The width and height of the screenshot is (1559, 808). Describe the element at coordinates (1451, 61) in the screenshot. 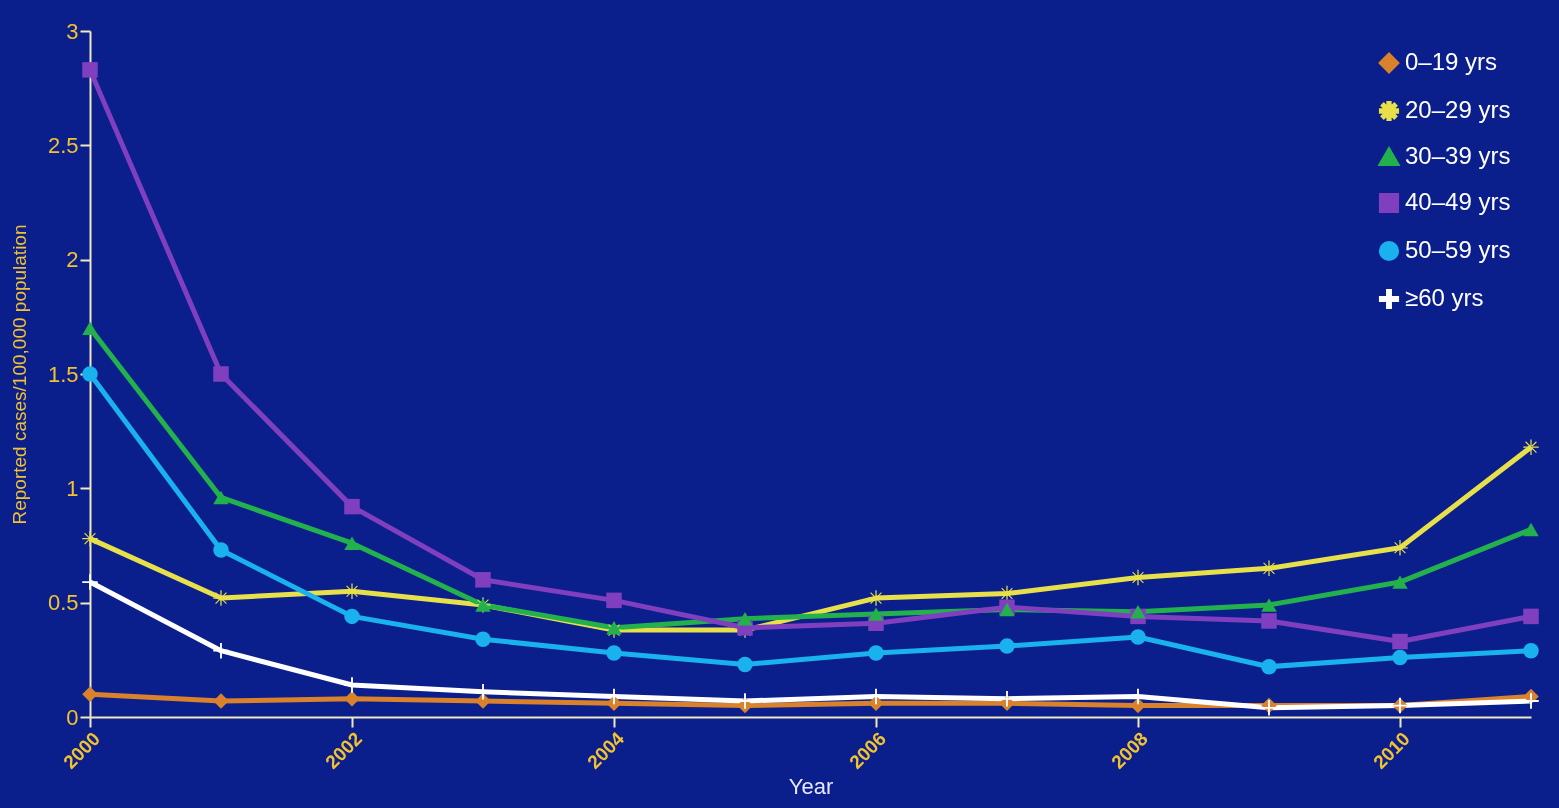

I see `legend-label: 0–19 yrs` at that location.